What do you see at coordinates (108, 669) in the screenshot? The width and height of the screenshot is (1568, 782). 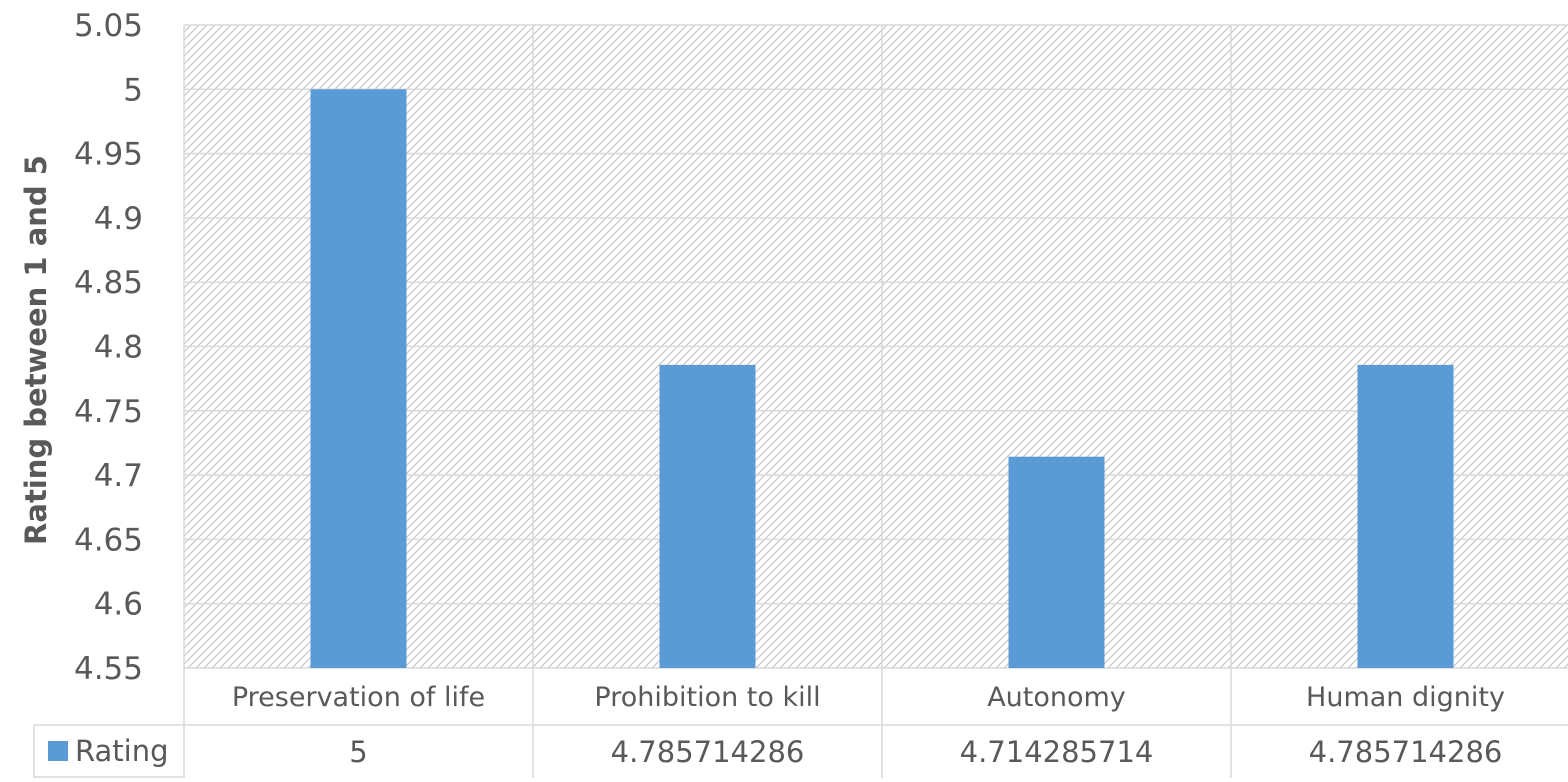 I see `y-tick-label: 4.55` at bounding box center [108, 669].